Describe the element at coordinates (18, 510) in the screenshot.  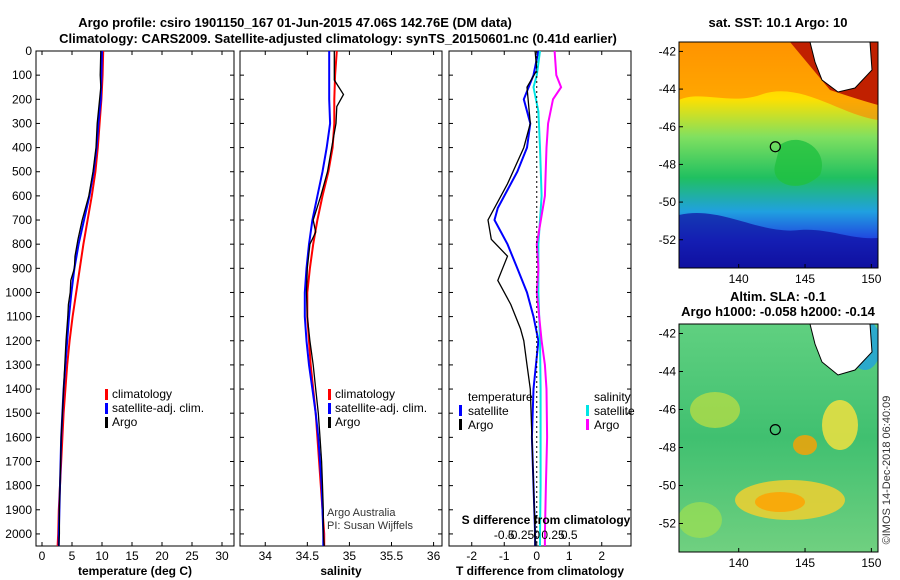
I see `depth-tick-label: 1900` at that location.